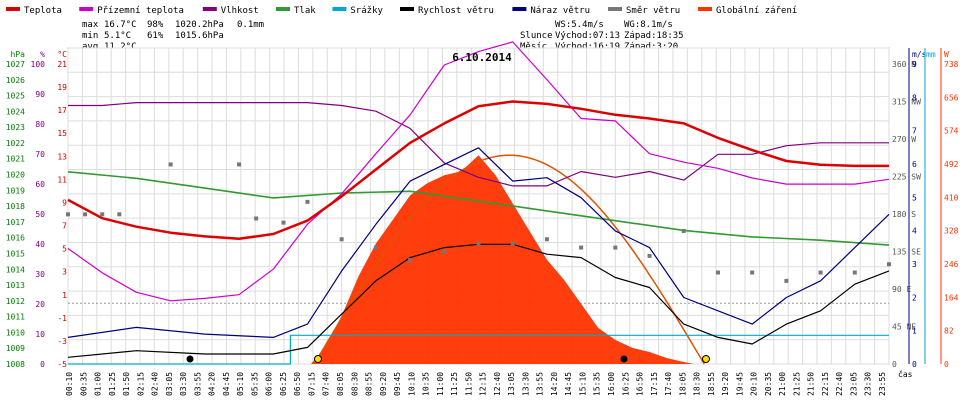 Image resolution: width=966 pixels, height=400 pixels. I want to click on x-tick-label: 18:55, so click(711, 384).